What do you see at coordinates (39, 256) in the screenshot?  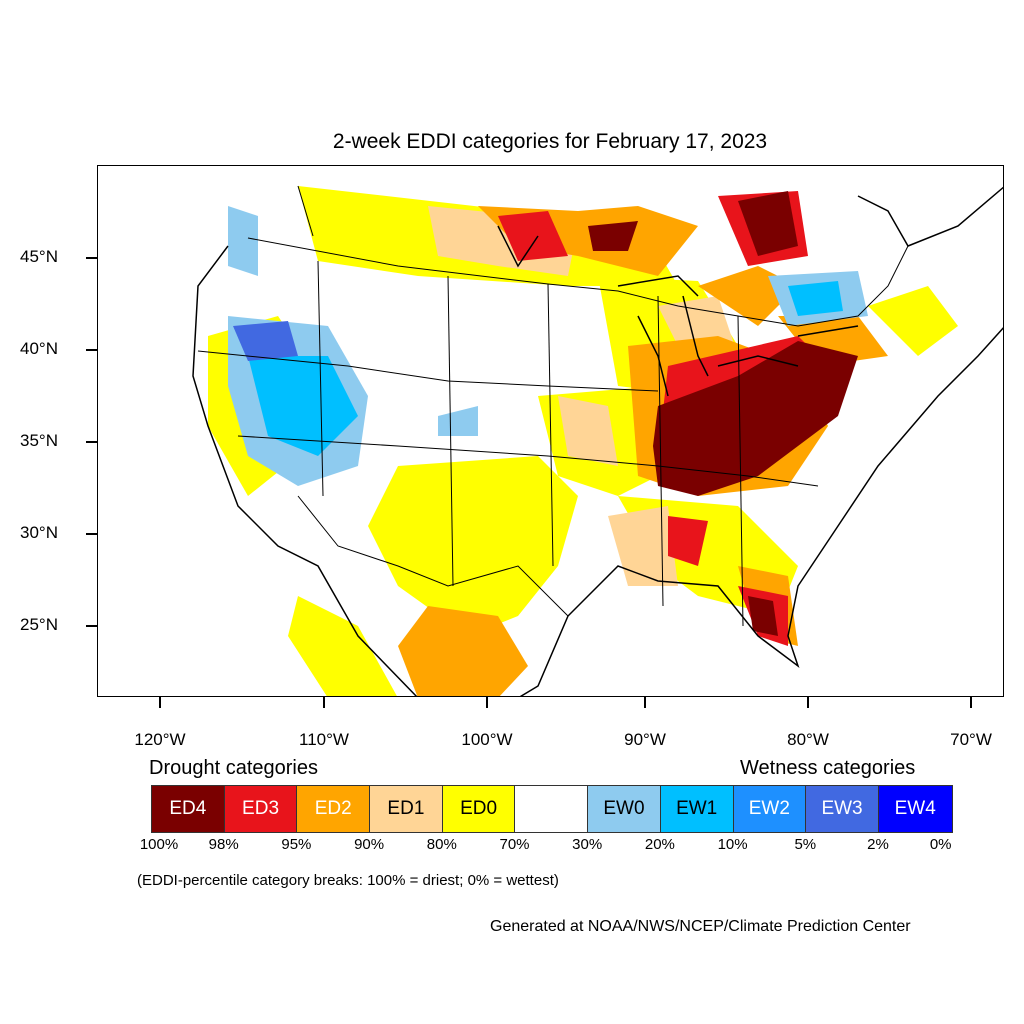 I see `lat-label-45: 45°N` at bounding box center [39, 256].